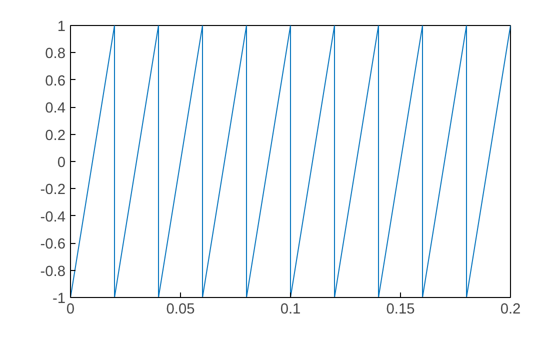 This screenshot has height=337, width=560. Describe the element at coordinates (53, 217) in the screenshot. I see `y-tick-label: -0.4` at that location.